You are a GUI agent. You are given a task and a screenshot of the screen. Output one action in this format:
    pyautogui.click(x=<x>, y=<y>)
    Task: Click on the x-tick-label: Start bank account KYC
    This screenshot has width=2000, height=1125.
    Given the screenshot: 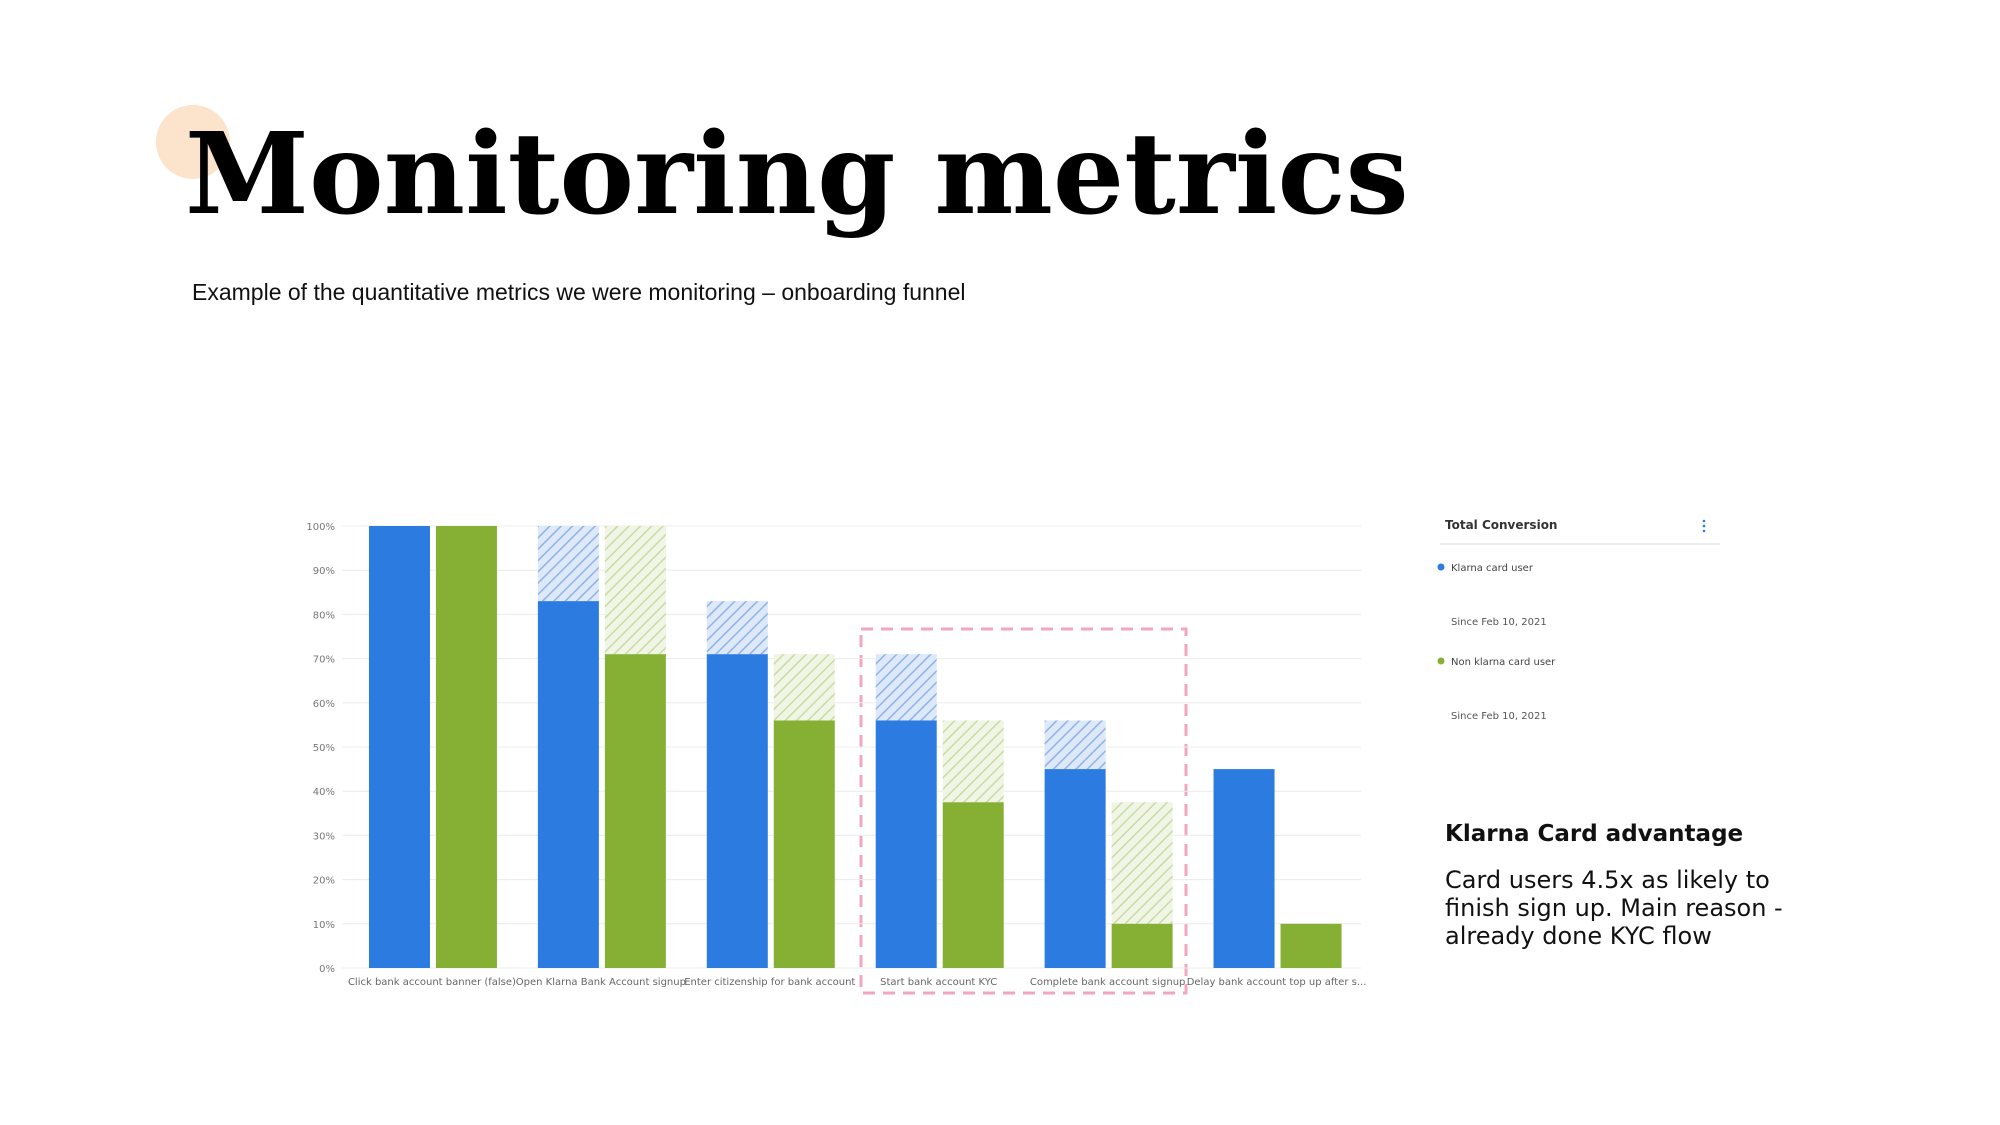 What is the action you would take?
    pyautogui.click(x=938, y=982)
    